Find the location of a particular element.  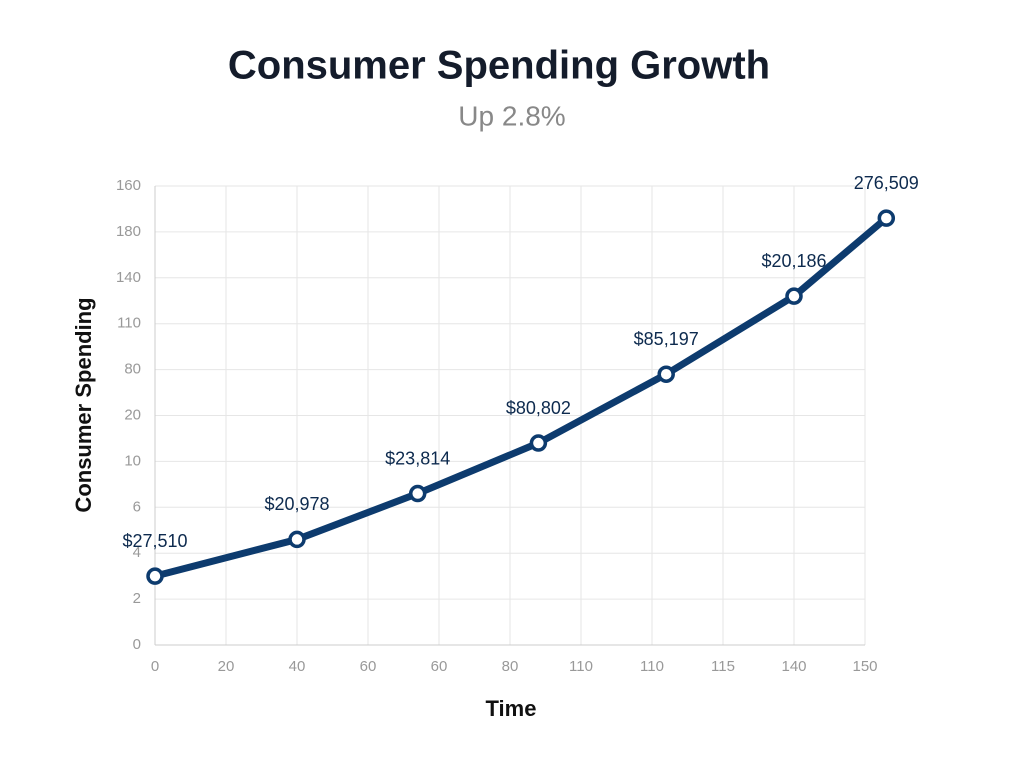

x-tick-label: 20 is located at coordinates (226, 666).